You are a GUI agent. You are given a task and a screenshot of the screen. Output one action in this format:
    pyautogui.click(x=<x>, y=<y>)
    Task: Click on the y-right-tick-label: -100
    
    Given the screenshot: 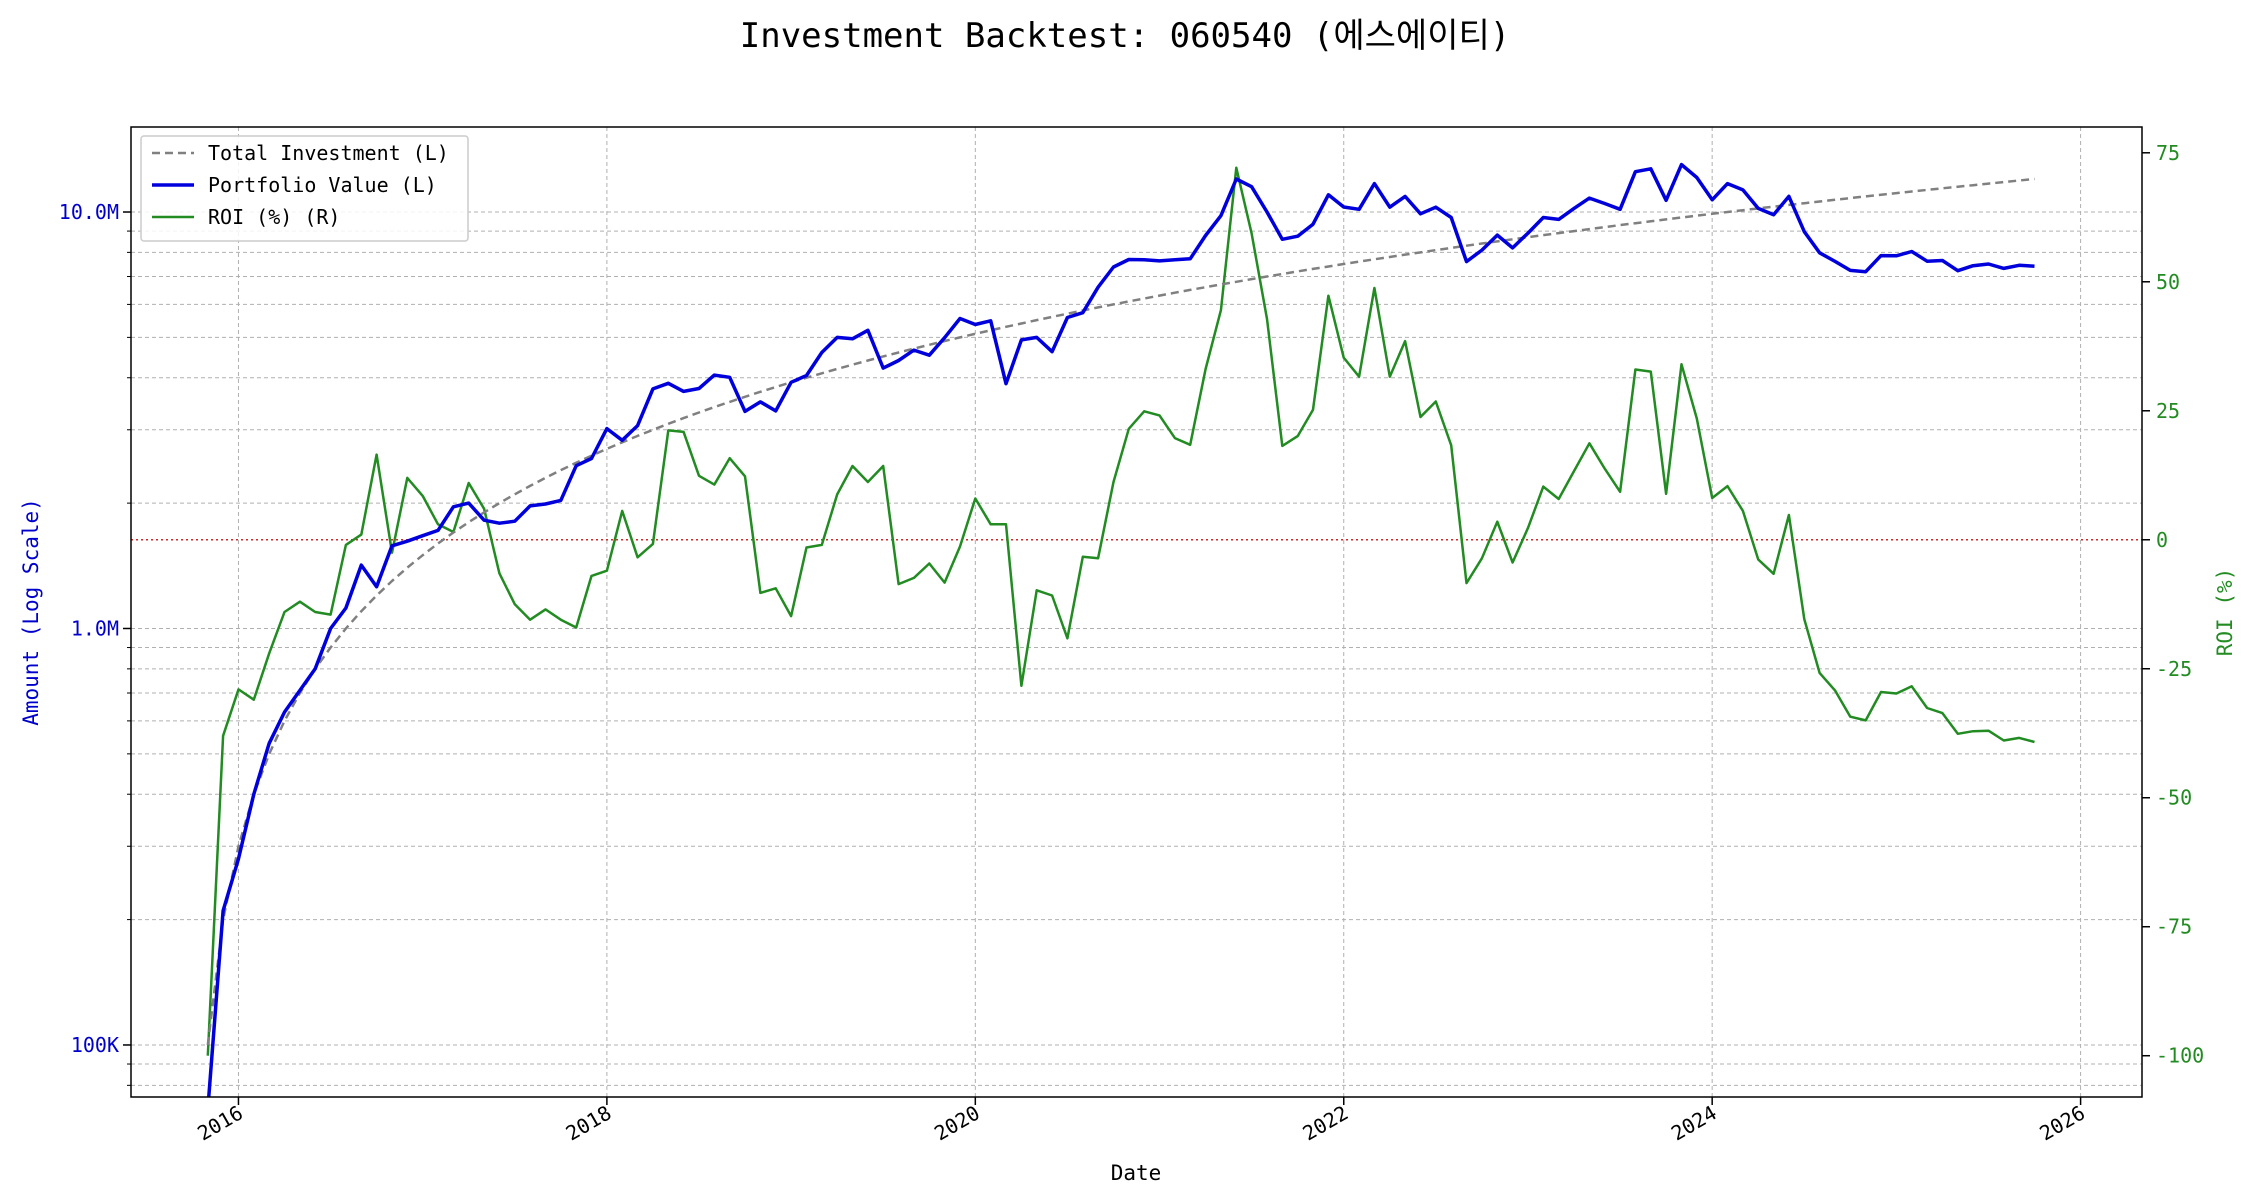 What is the action you would take?
    pyautogui.click(x=2180, y=1056)
    